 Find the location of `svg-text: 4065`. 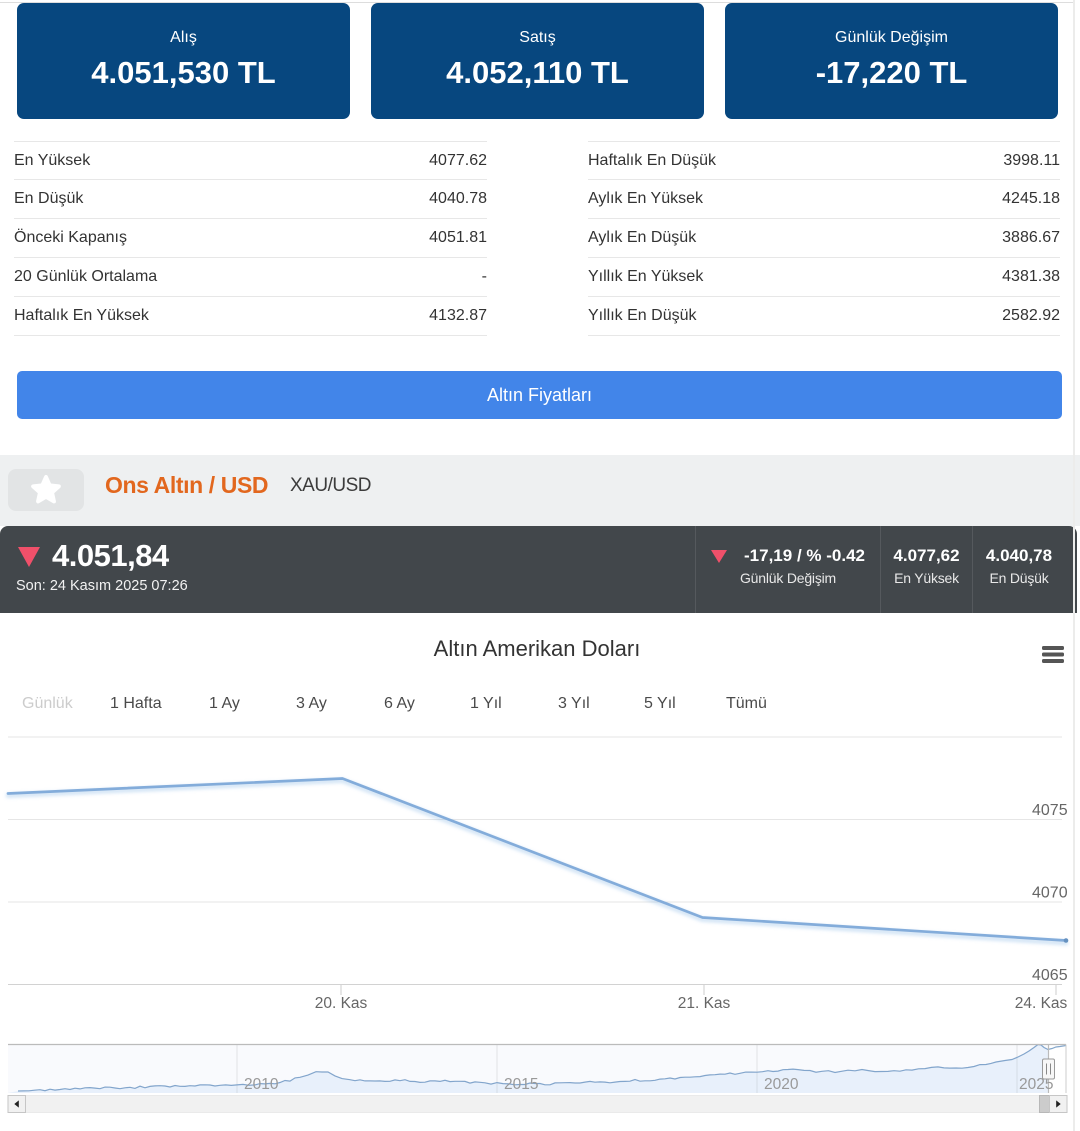

svg-text: 4065 is located at coordinates (1050, 975).